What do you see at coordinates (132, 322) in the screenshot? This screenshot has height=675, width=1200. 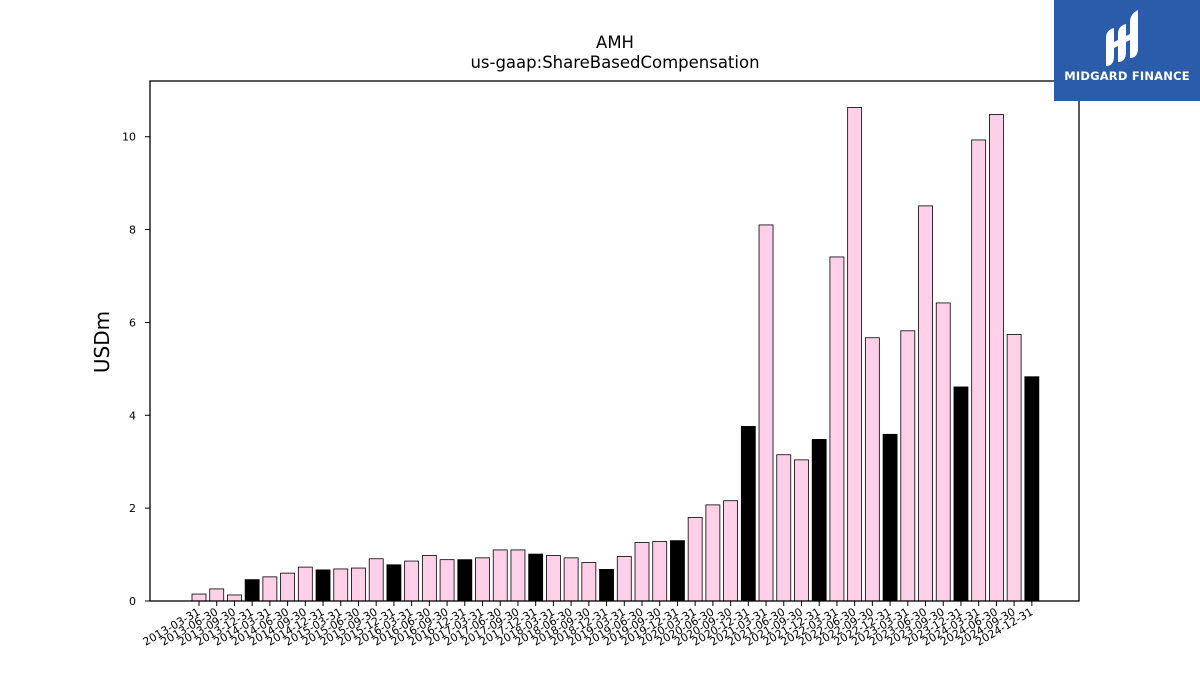 I see `y-tick-label: 6` at bounding box center [132, 322].